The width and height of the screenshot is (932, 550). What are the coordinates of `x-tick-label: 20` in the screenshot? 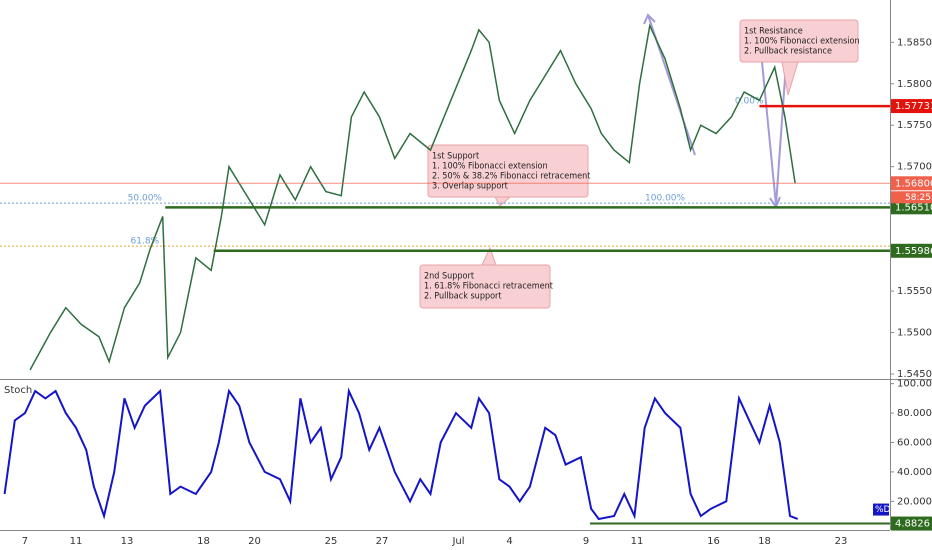 It's located at (254, 541).